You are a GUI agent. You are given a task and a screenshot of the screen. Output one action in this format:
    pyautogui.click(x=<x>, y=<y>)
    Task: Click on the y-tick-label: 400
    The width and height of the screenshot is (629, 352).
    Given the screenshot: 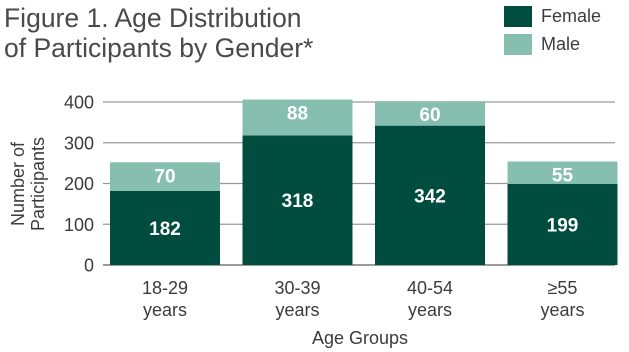 What is the action you would take?
    pyautogui.click(x=79, y=103)
    